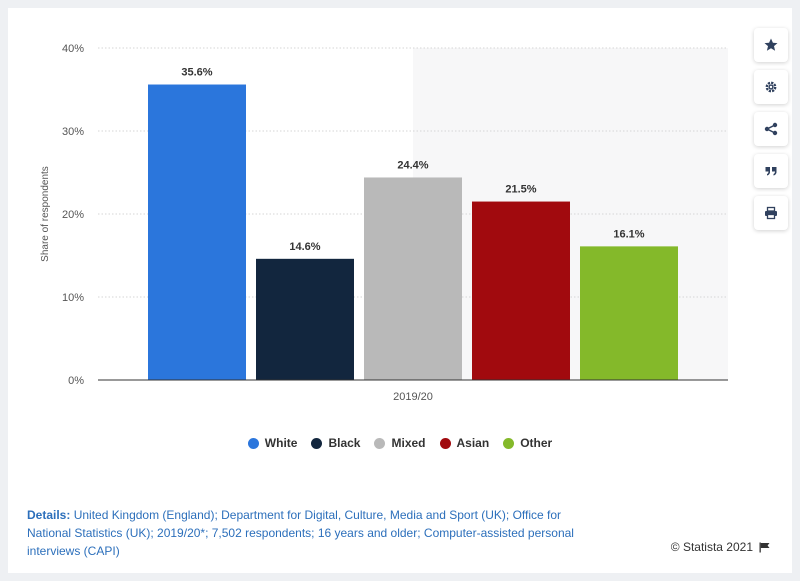  I want to click on quote-icon, so click(771, 171).